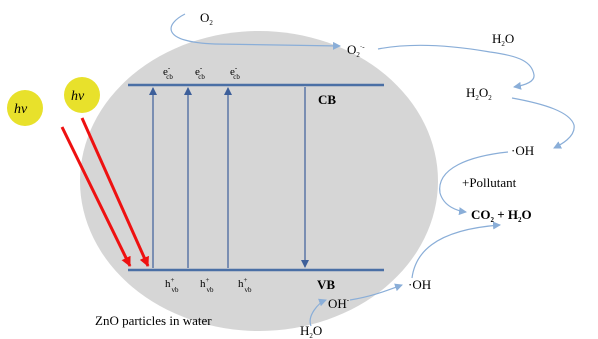 The width and height of the screenshot is (598, 339). What do you see at coordinates (419, 284) in the screenshot?
I see `hydroxyl-radical-label-bottom: ·OH` at bounding box center [419, 284].